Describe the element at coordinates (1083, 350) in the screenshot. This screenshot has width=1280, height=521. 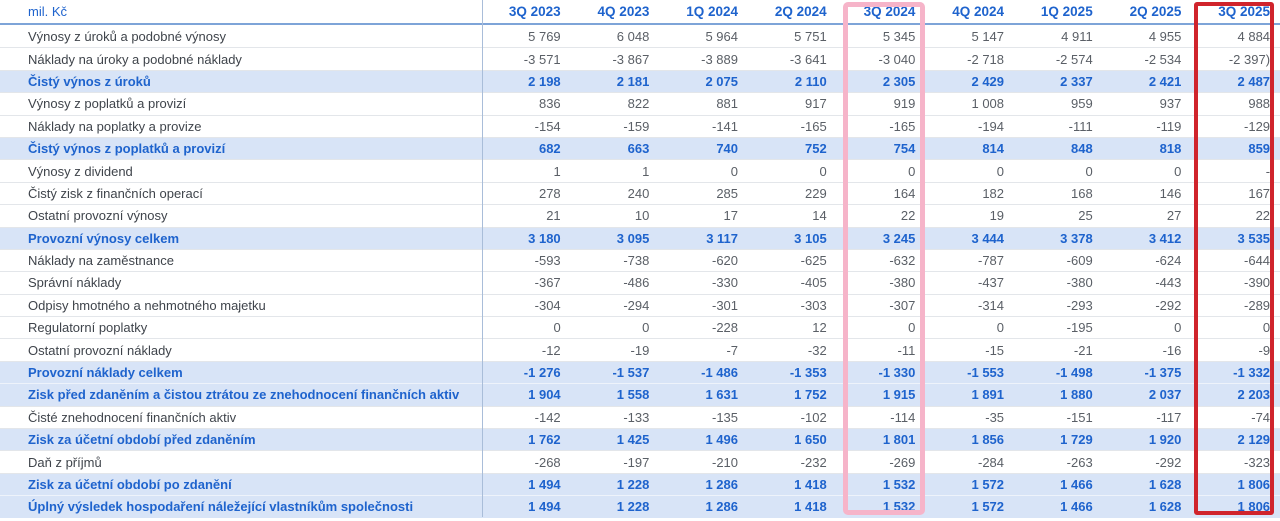
I see `value-cell: -21` at that location.